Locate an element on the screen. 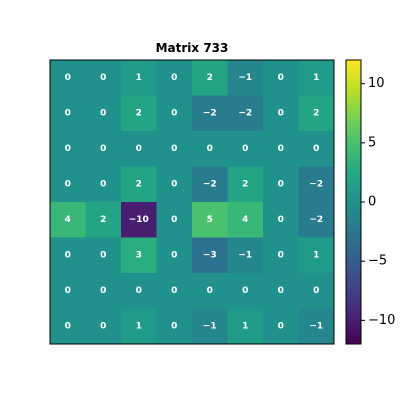  colorbar-ticks: 10 5 0 −5 −10 is located at coordinates (378, 202).